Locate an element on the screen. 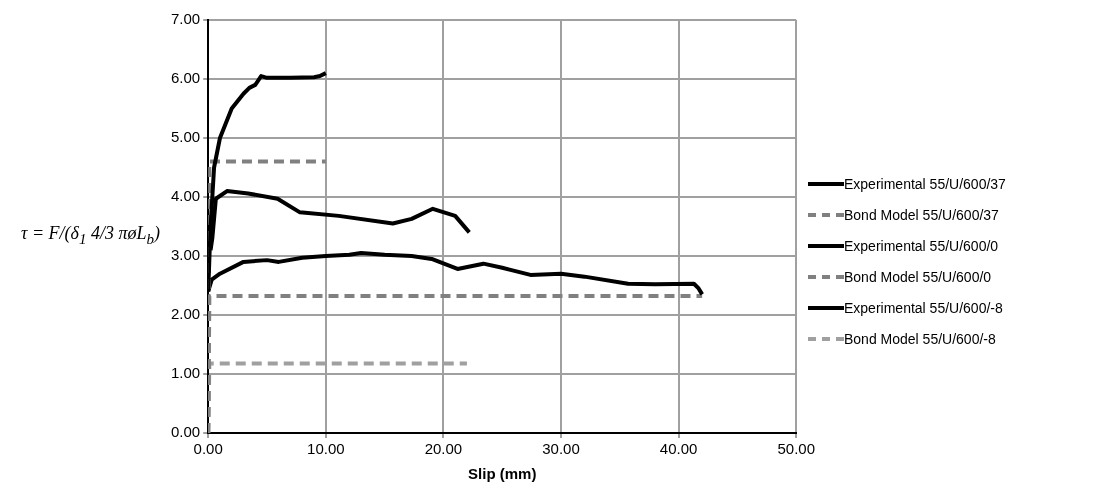  x-tick-label: 50.00 is located at coordinates (796, 449).